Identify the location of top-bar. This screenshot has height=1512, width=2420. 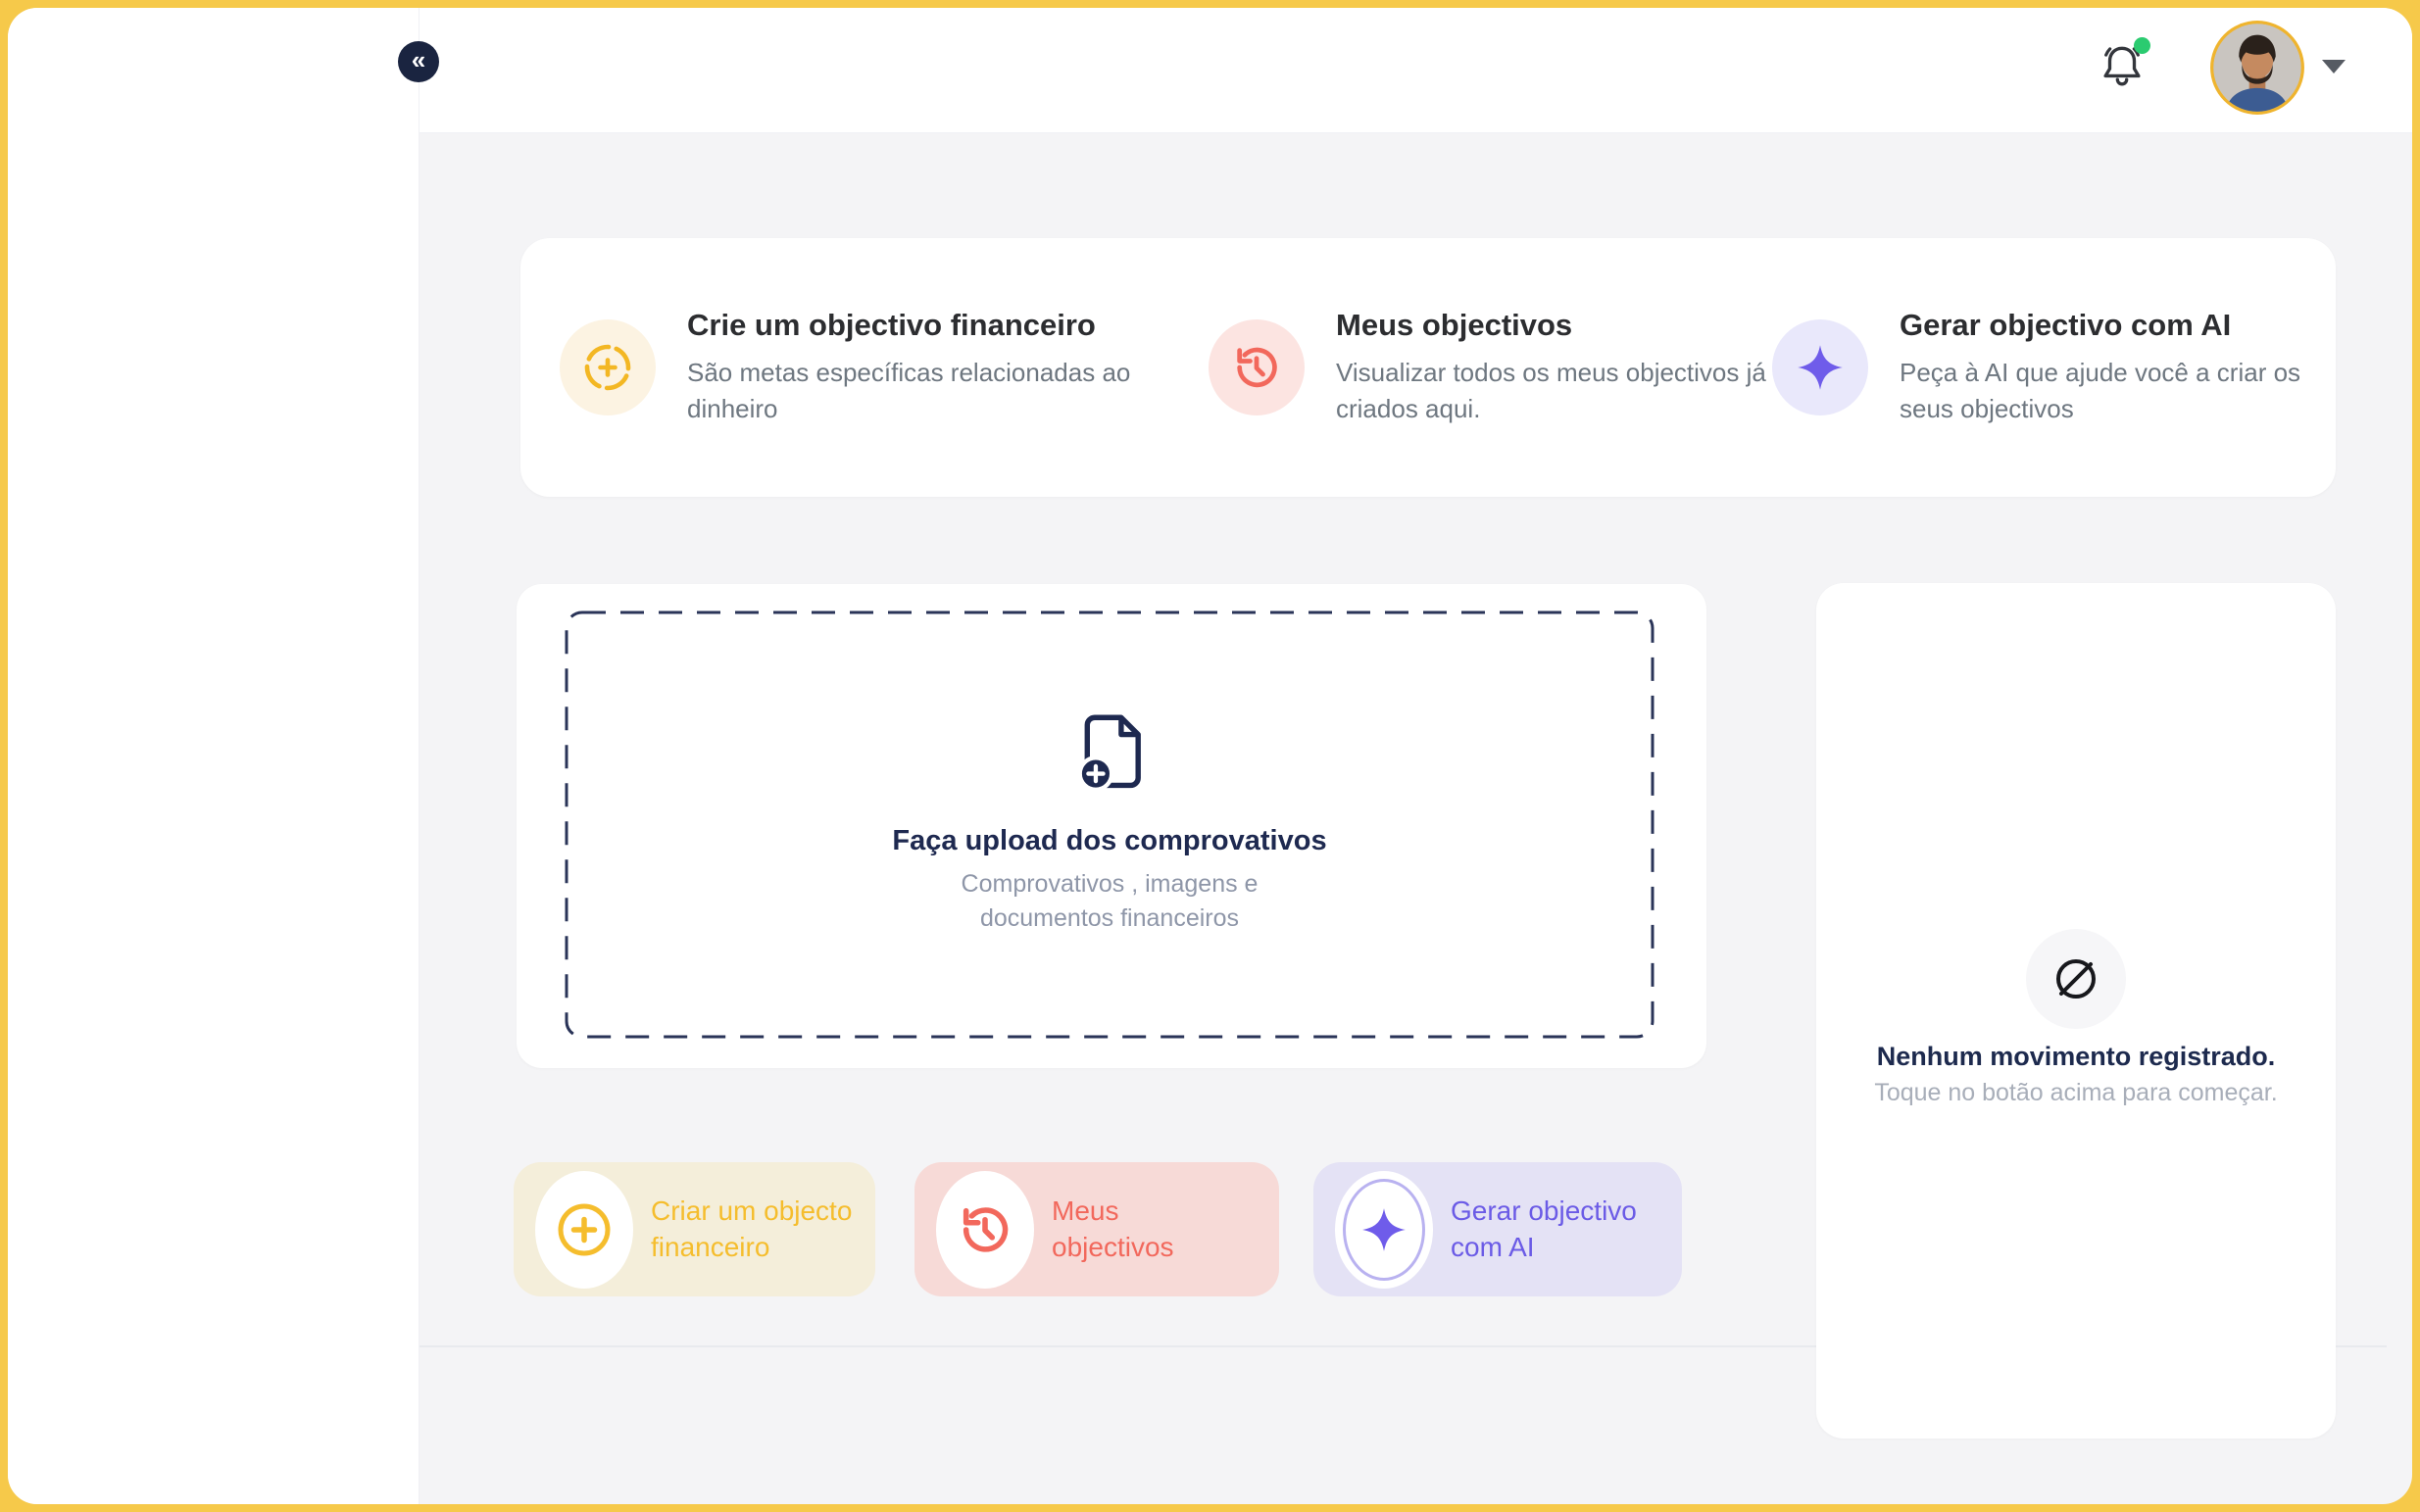
(1415, 70).